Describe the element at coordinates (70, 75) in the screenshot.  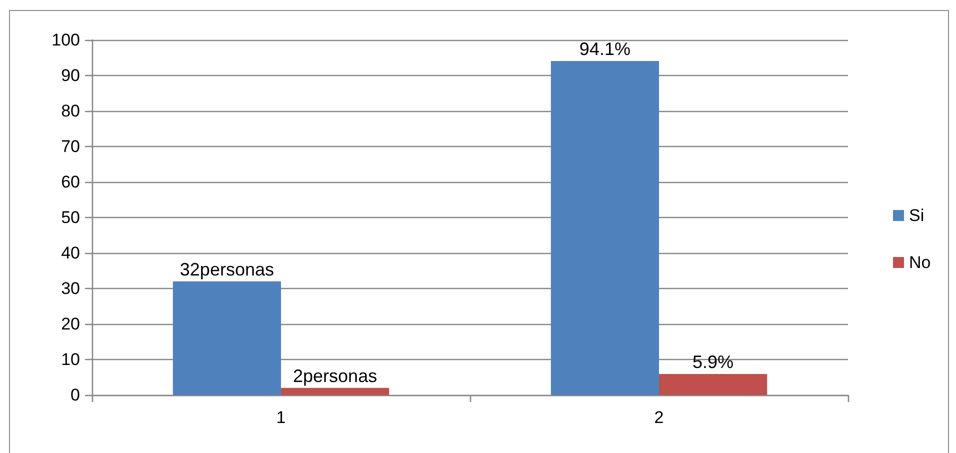
I see `y-tick-label: 90` at that location.